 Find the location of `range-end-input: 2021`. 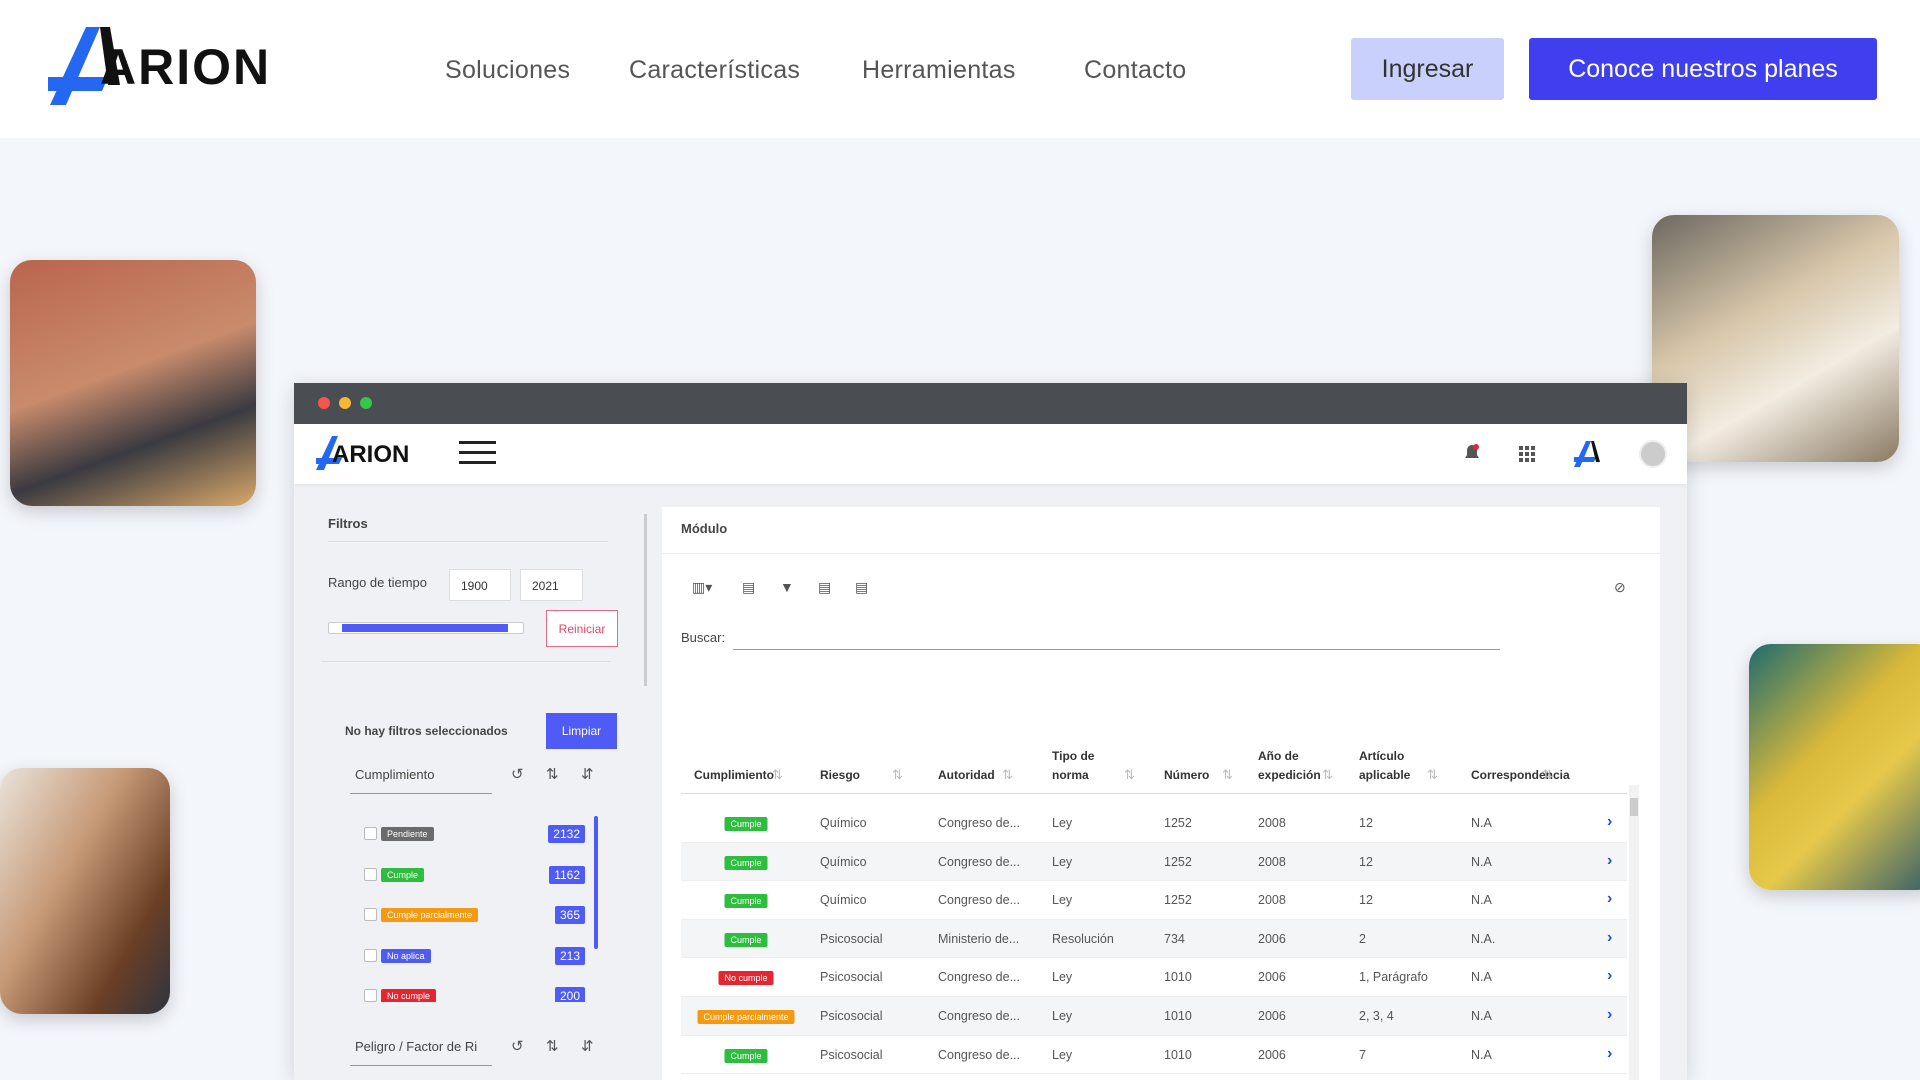

range-end-input: 2021 is located at coordinates (551, 585).